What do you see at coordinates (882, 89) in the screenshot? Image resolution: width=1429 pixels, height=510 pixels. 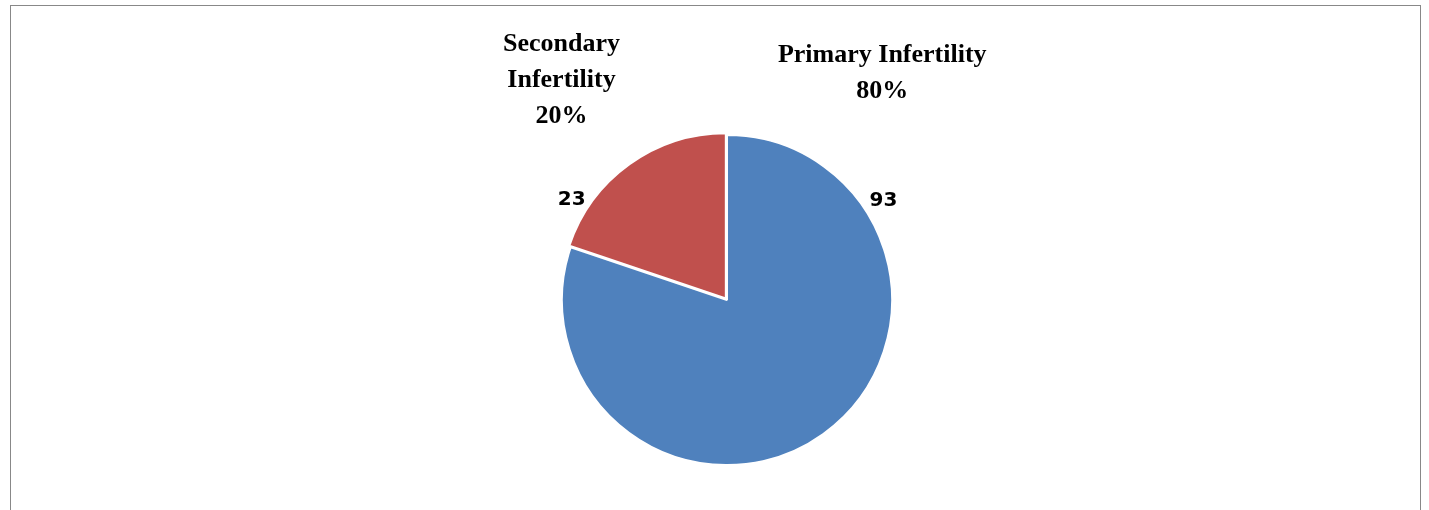 I see `text: 80%` at bounding box center [882, 89].